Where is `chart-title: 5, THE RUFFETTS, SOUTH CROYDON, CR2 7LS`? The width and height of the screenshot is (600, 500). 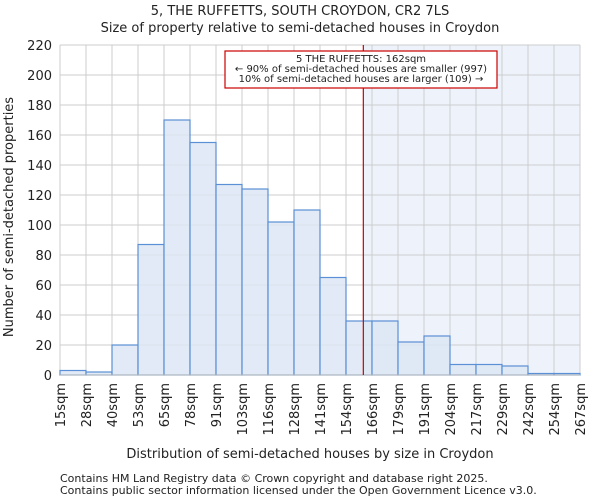 chart-title: 5, THE RUFFETTS, SOUTH CROYDON, CR2 7LS is located at coordinates (300, 11).